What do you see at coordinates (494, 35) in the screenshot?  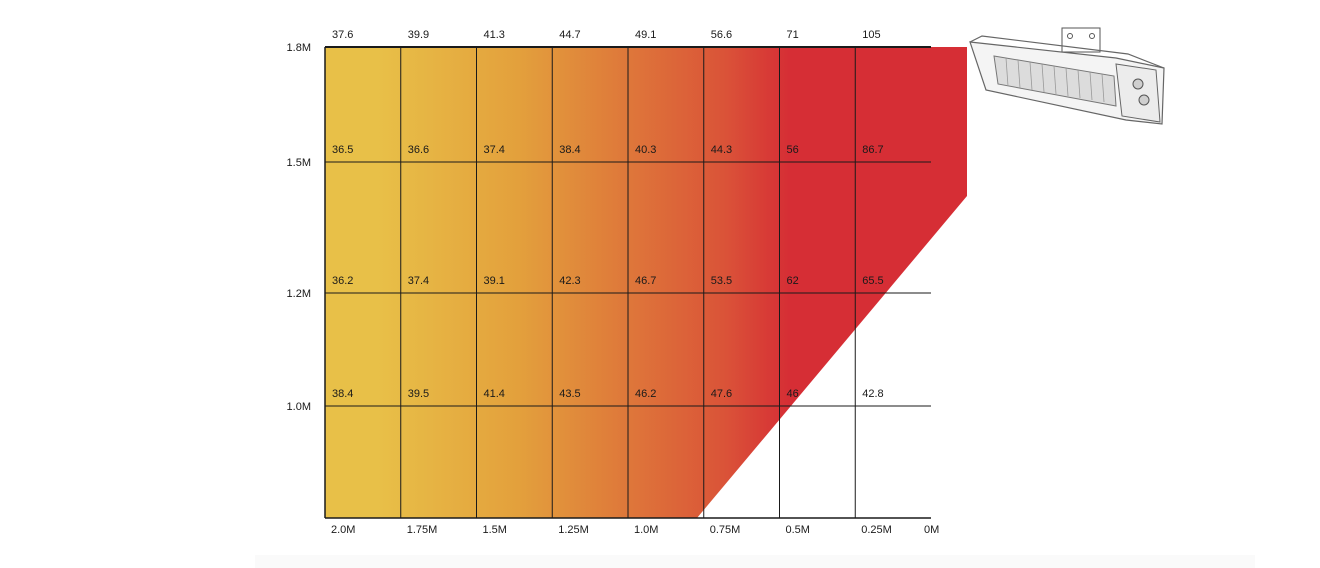 I see `data-label: 41.3` at bounding box center [494, 35].